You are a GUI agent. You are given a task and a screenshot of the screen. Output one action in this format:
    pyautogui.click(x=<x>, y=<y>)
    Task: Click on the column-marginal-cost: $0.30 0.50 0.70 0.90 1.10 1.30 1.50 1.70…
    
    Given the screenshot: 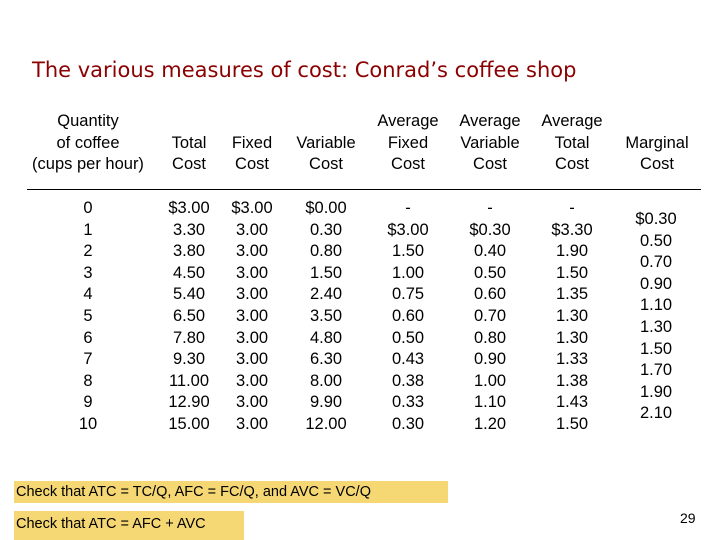 What is the action you would take?
    pyautogui.click(x=656, y=317)
    